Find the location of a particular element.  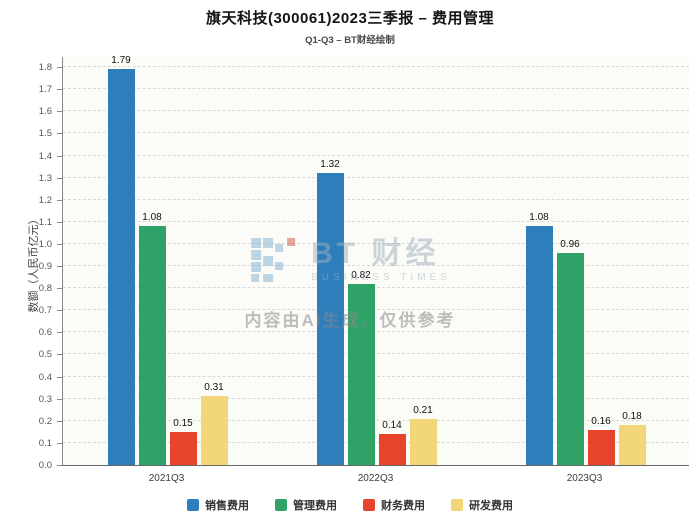

bar-series-2-2022Q3 is located at coordinates (361, 374).